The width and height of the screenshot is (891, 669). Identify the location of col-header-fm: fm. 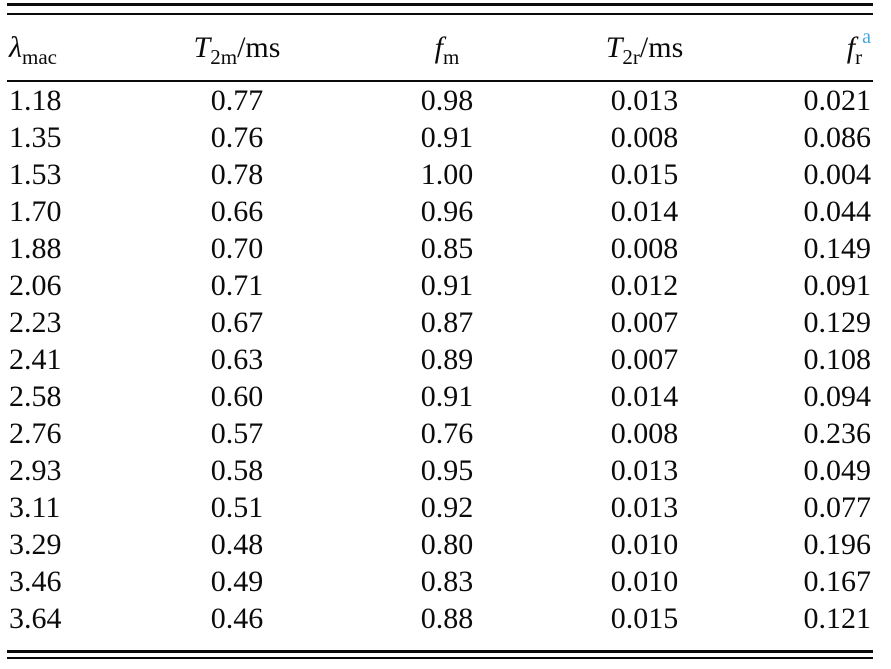
(447, 48).